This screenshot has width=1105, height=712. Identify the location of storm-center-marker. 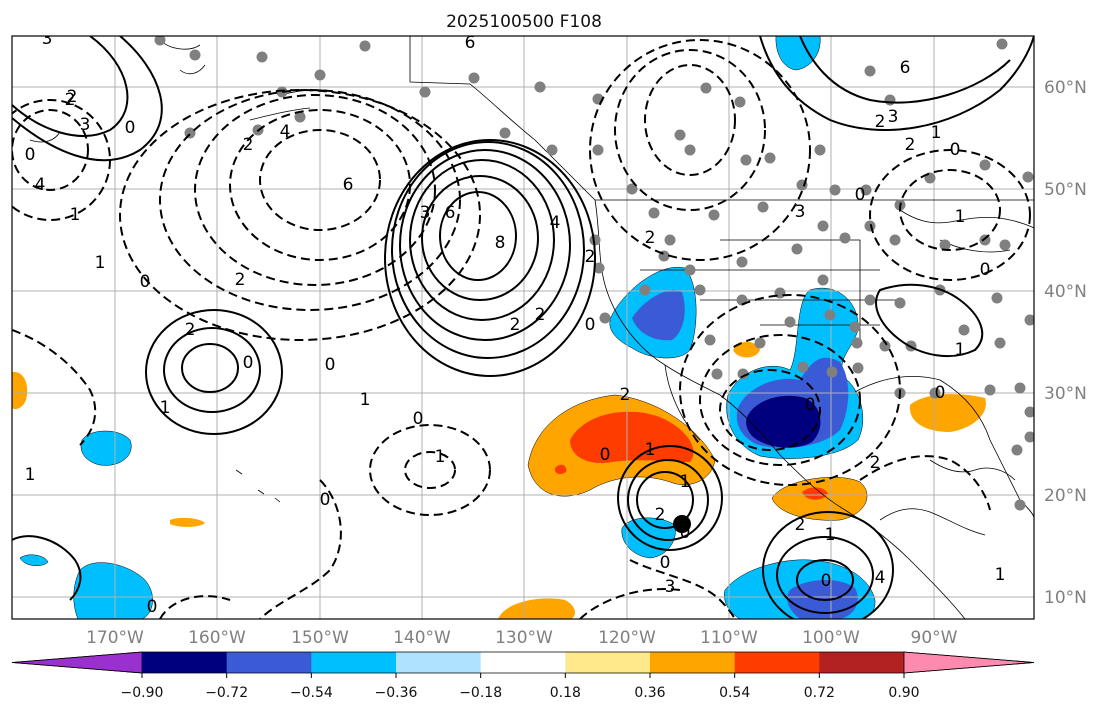
(682, 524).